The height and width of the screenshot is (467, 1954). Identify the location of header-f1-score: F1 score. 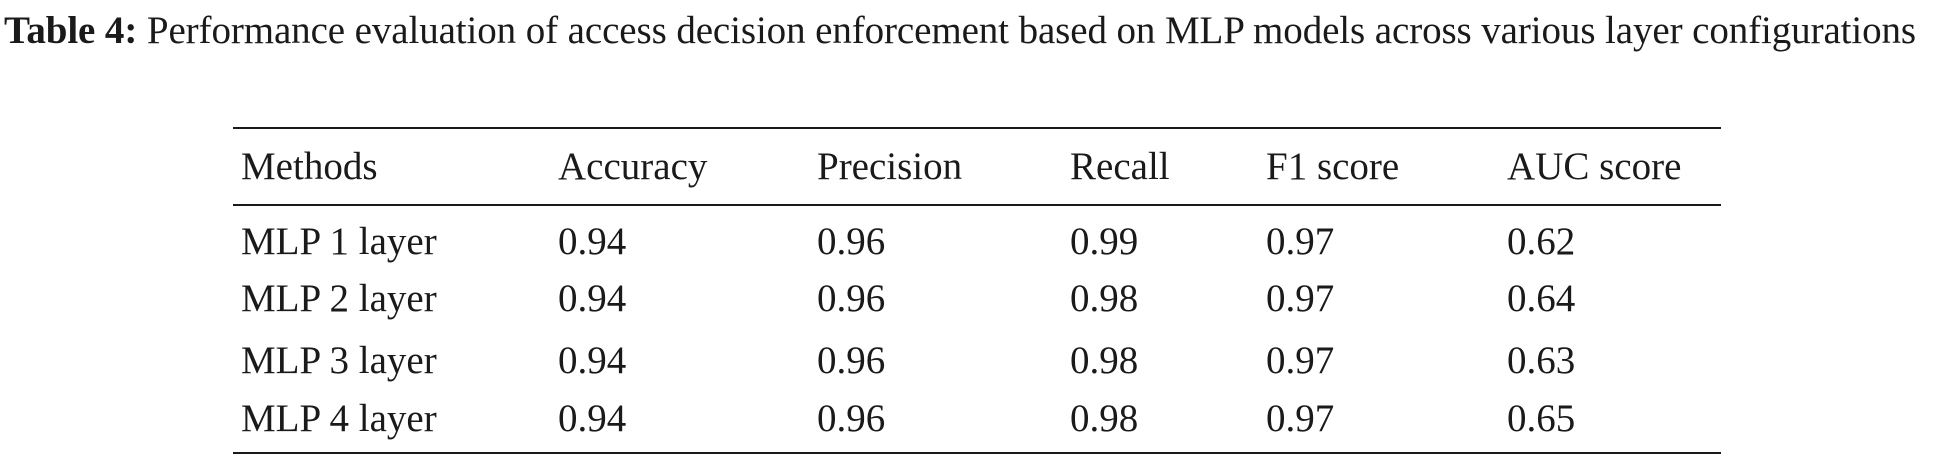
(1378, 166).